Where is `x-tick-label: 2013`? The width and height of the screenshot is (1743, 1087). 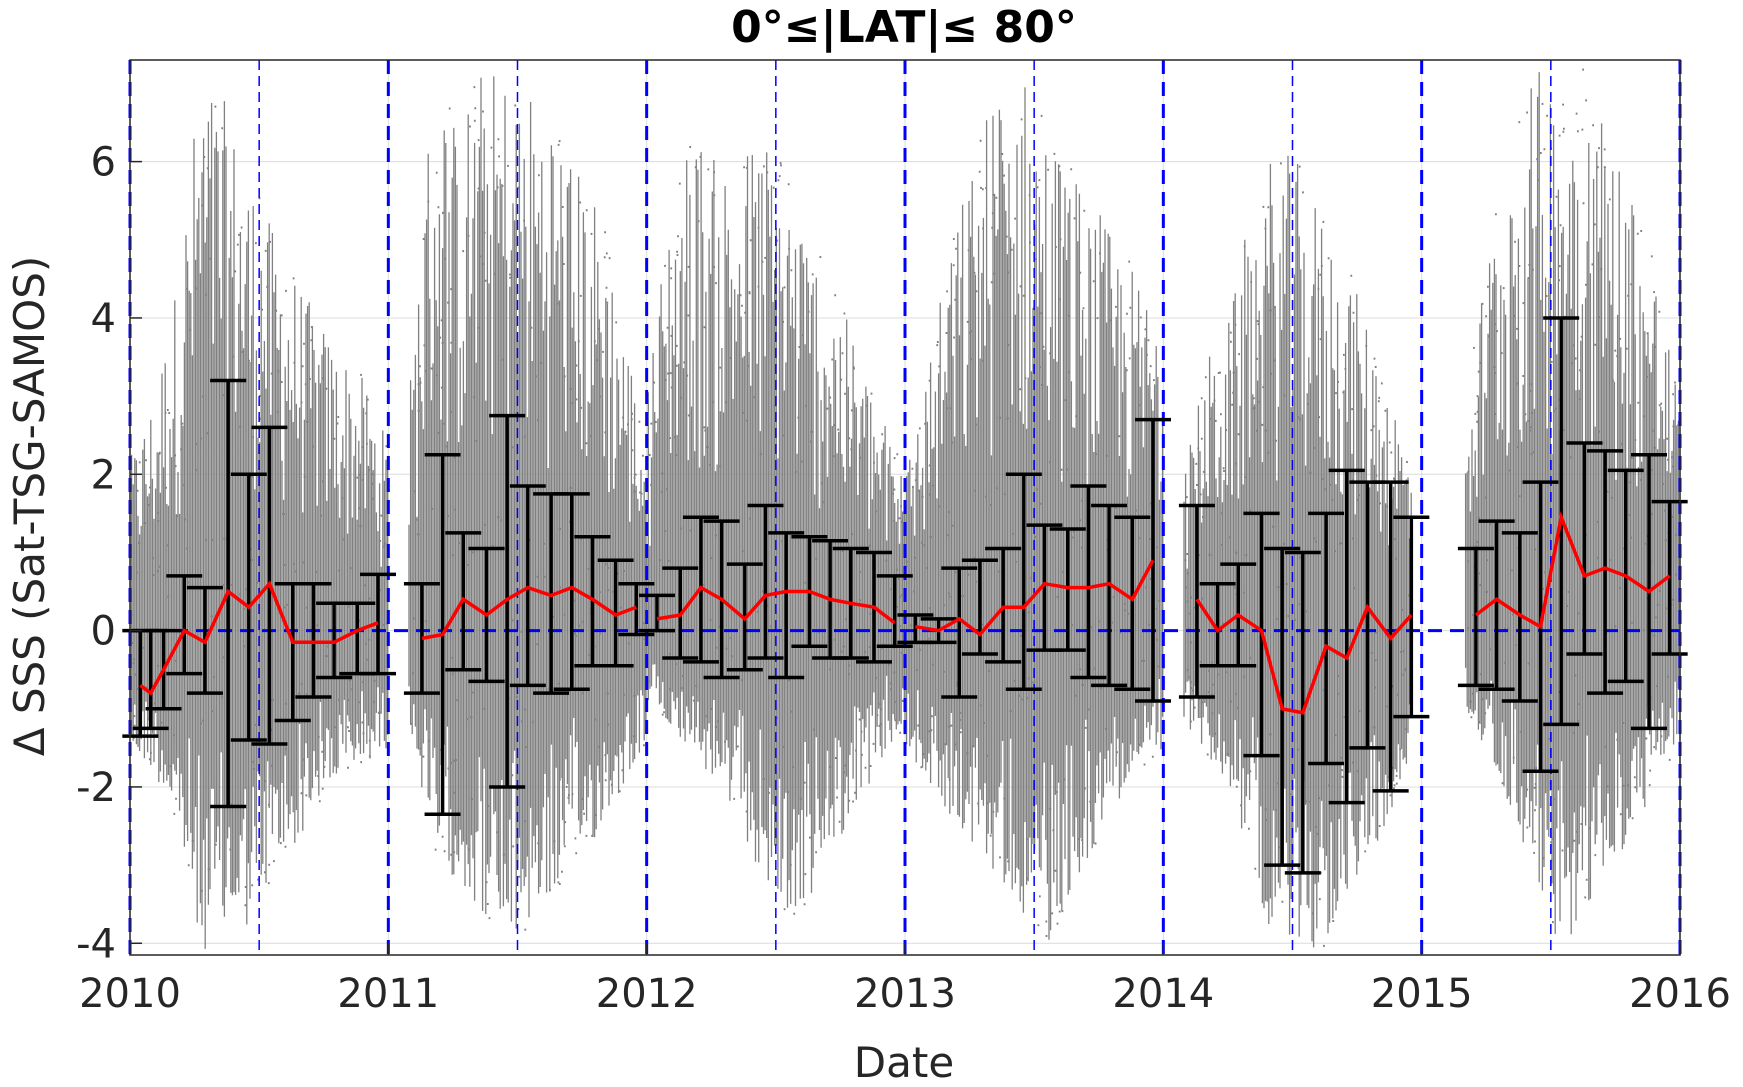
x-tick-label: 2013 is located at coordinates (905, 994).